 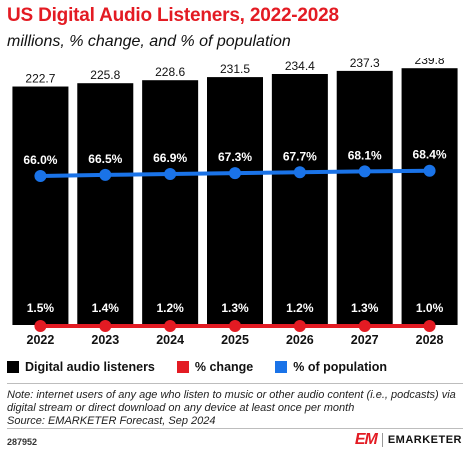 I want to click on legend-swatch-change, so click(x=182, y=367).